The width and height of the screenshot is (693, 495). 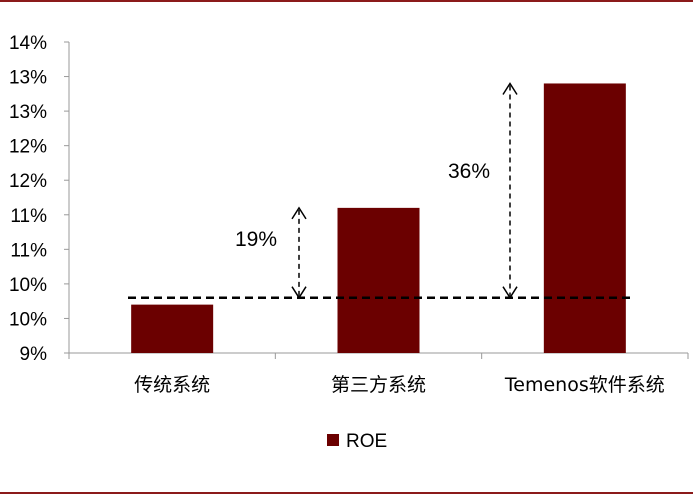 What do you see at coordinates (346, 493) in the screenshot?
I see `bottom-frame-line` at bounding box center [346, 493].